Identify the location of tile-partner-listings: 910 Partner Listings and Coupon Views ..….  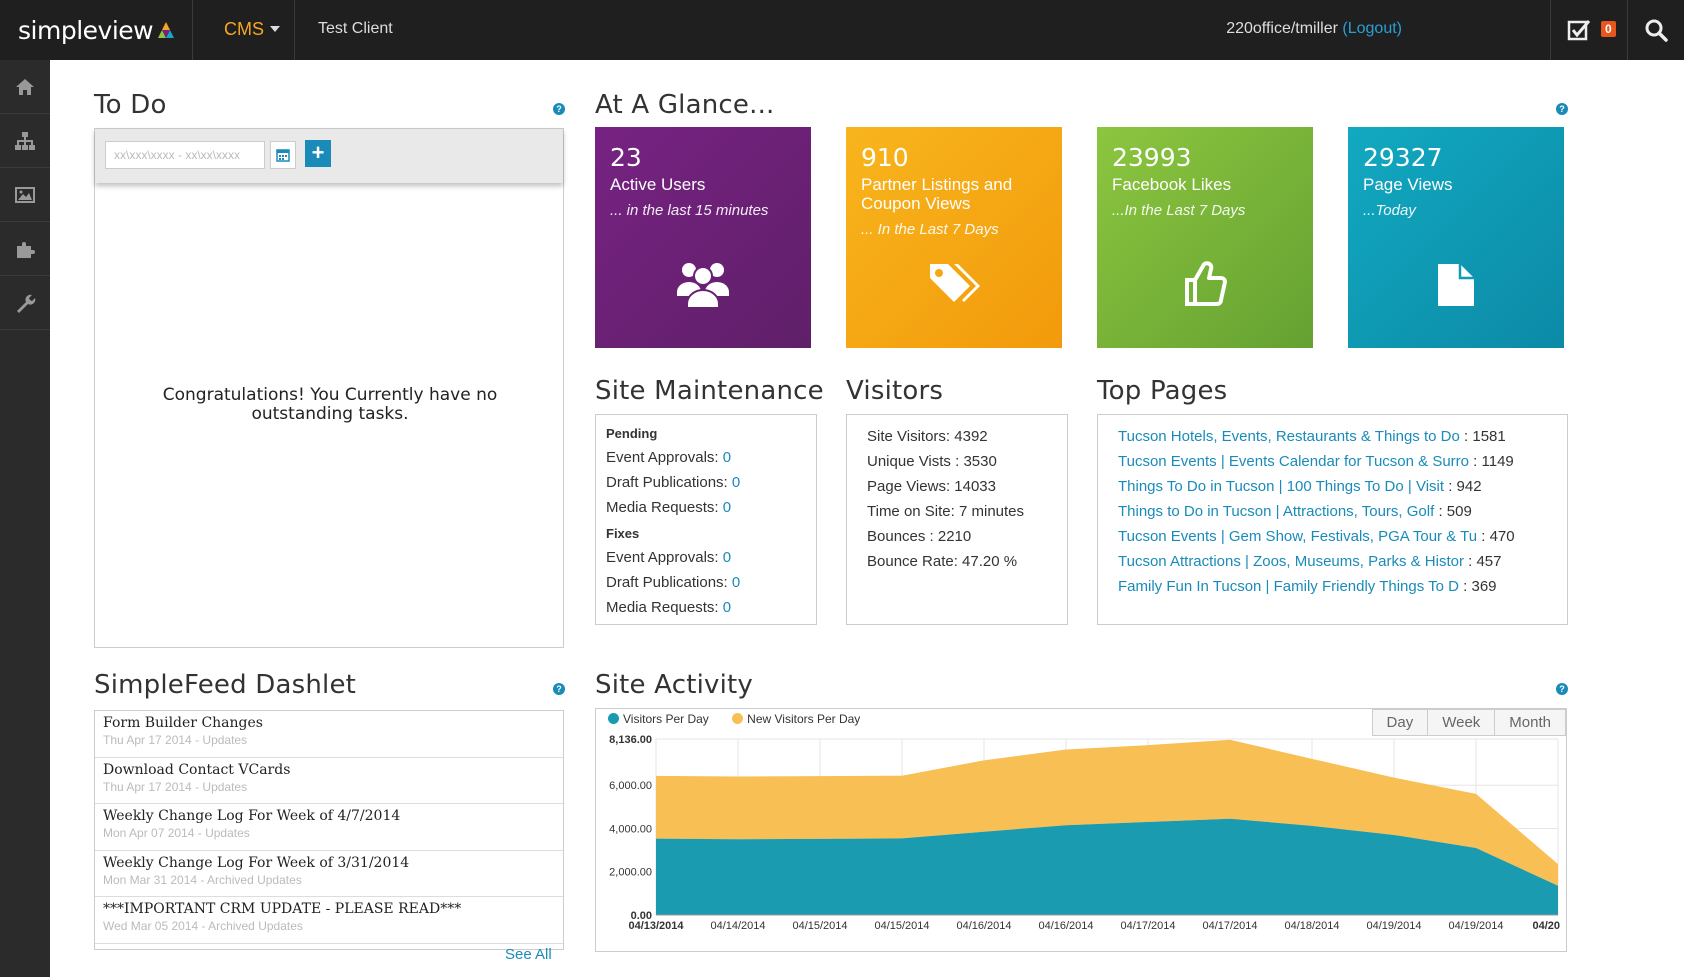
(954, 237).